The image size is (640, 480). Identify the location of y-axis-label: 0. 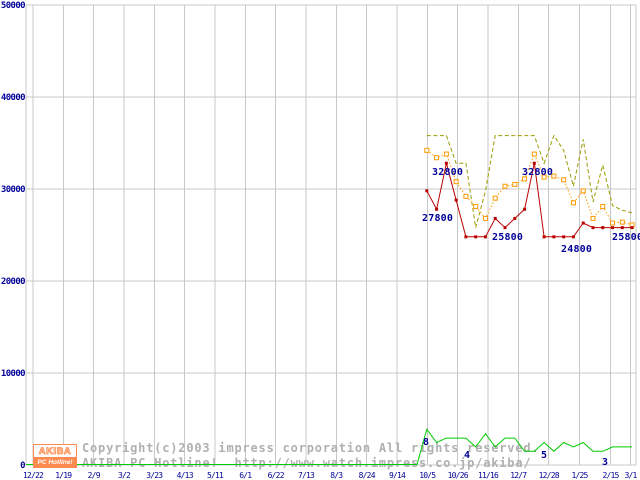
(22, 466).